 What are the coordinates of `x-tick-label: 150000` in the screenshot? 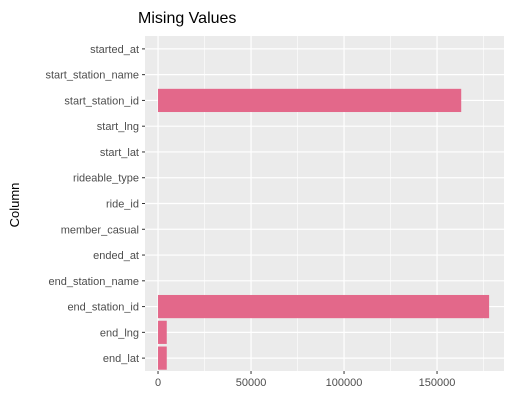 It's located at (437, 383).